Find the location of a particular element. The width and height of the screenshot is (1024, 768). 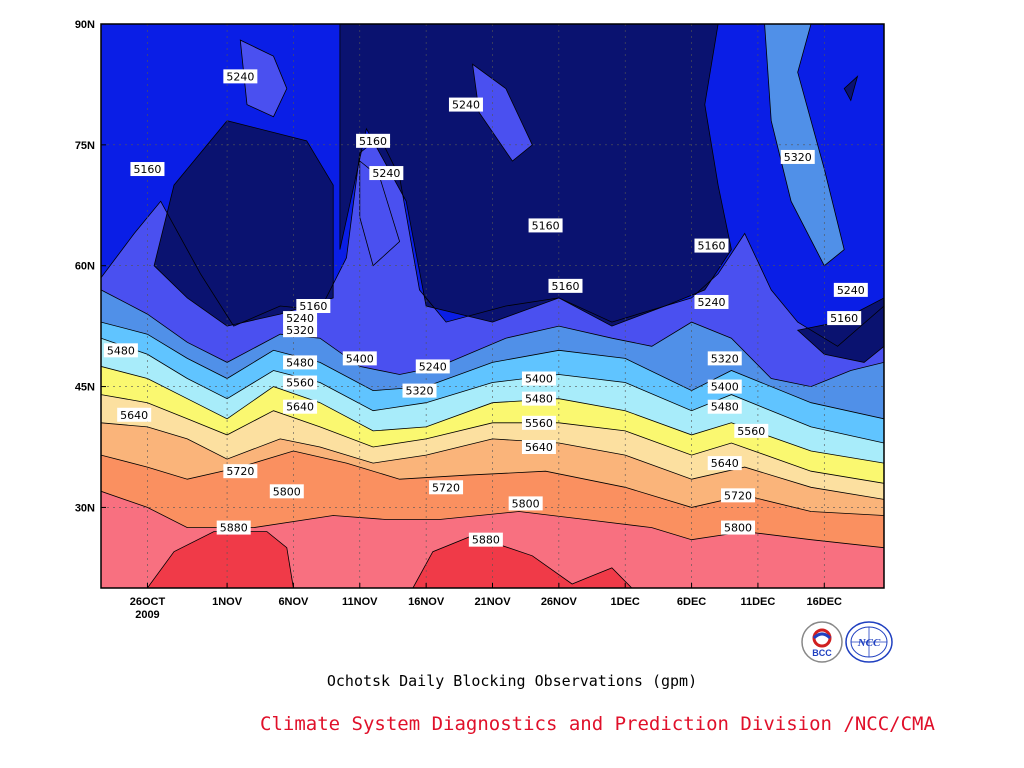

x-tick-label: 6NOV is located at coordinates (293, 602).